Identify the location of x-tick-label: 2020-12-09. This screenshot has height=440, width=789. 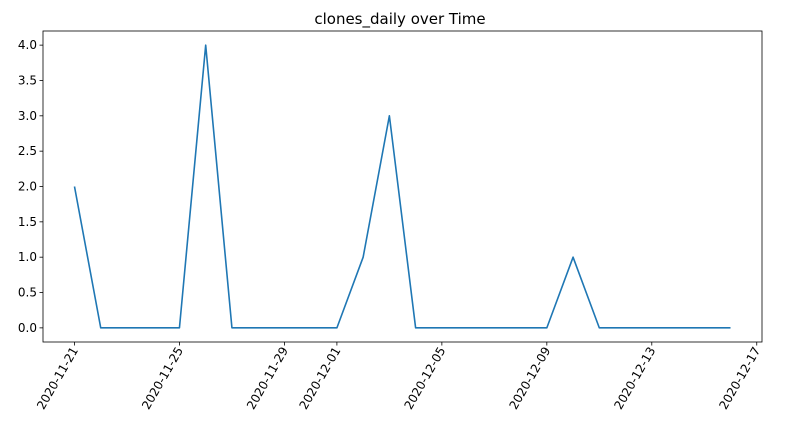
(529, 378).